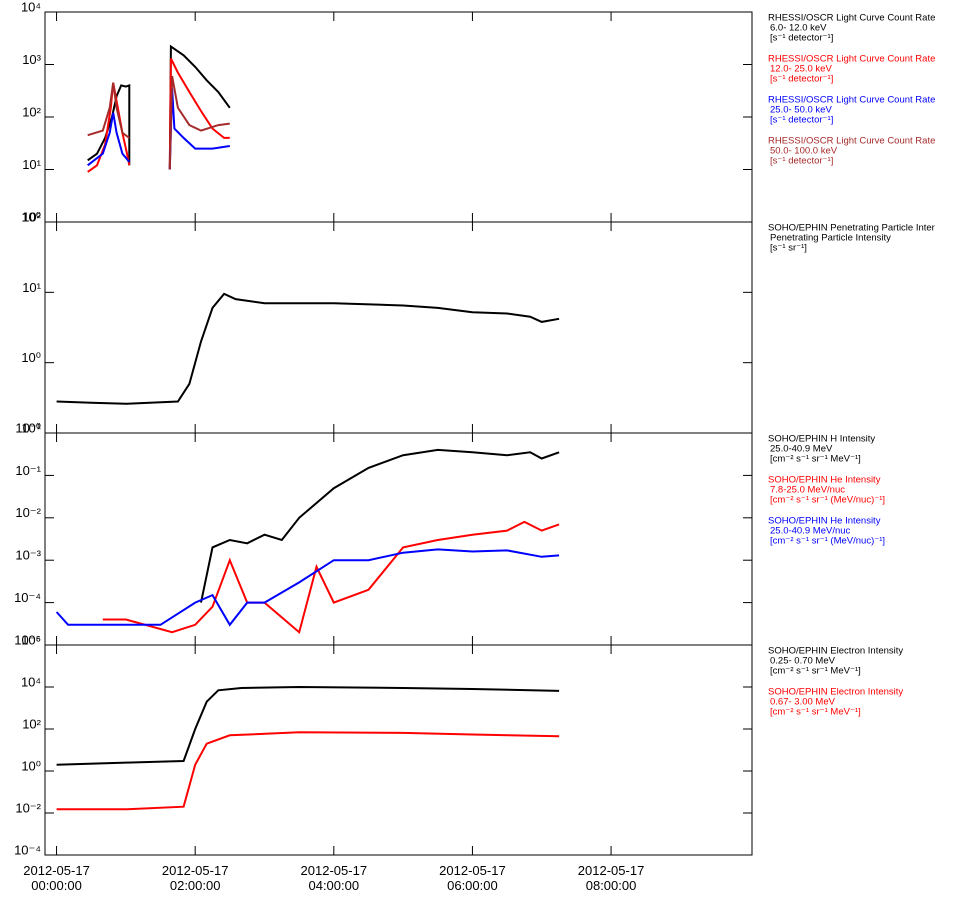 The height and width of the screenshot is (905, 963). What do you see at coordinates (801, 449) in the screenshot?
I see `legend-label: 25.0-40.9 MeV` at bounding box center [801, 449].